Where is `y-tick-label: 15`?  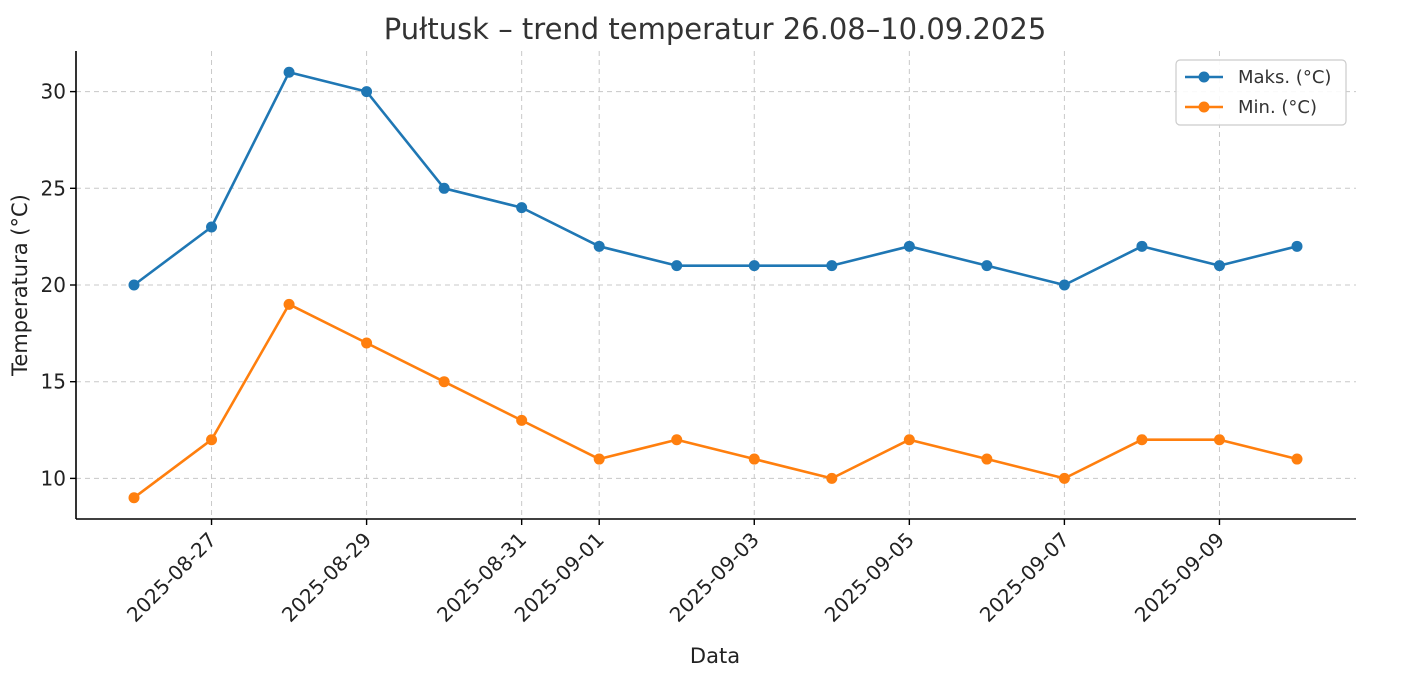 y-tick-label: 15 is located at coordinates (53, 382).